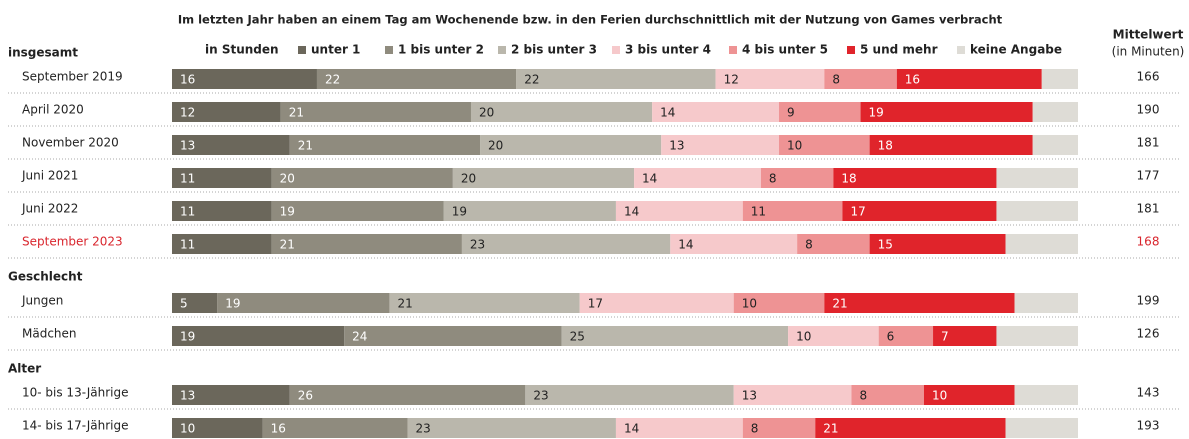 The width and height of the screenshot is (1189, 439). What do you see at coordinates (477, 245) in the screenshot?
I see `data-label: 23` at bounding box center [477, 245].